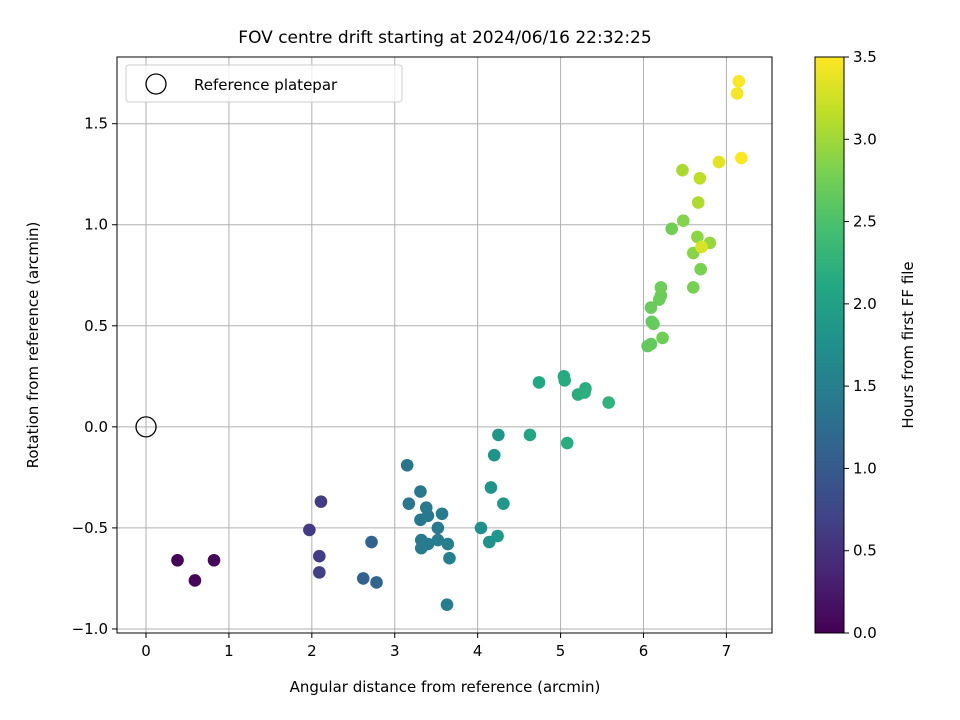  I want to click on y-axis-ticks: −1.0 −0.5 0.0 0.5 1.0 1.5, so click(94, 376).